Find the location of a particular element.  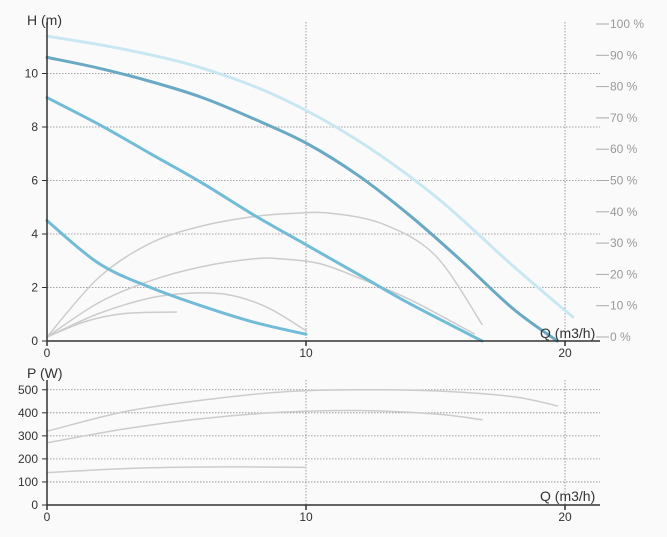

power-x-tick-label: 0 is located at coordinates (47, 517).